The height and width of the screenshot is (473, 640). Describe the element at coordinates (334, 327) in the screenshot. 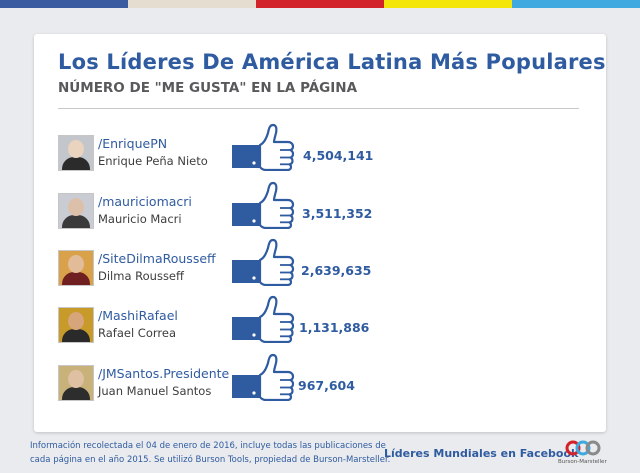

I see `likes-count: 1,131,886` at that location.